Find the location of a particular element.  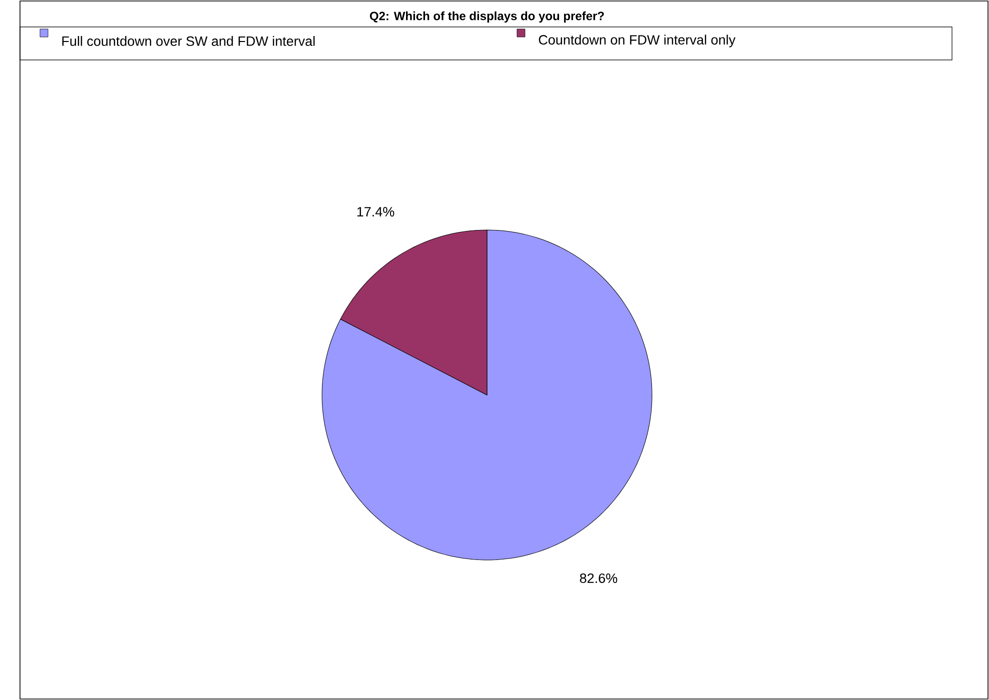

legend-label: Countdown on FDW interval only is located at coordinates (637, 41).